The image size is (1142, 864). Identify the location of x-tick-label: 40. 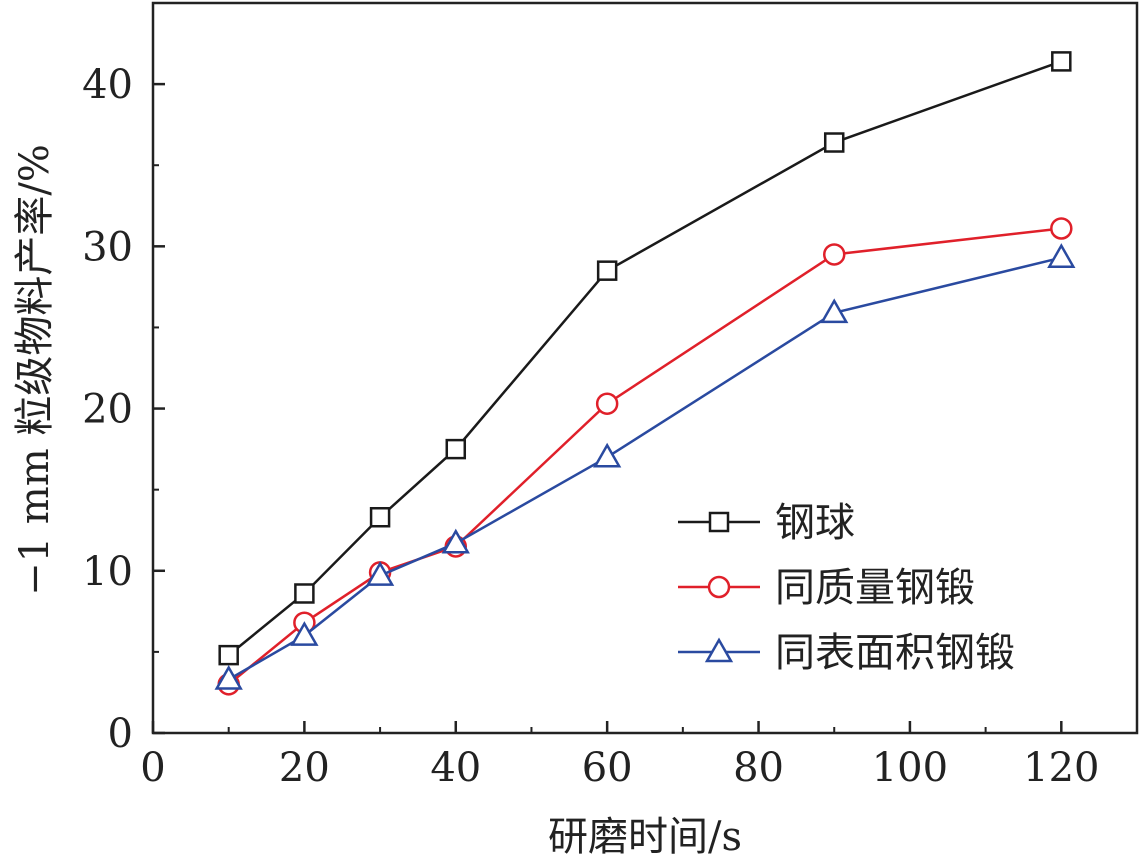
(455, 768).